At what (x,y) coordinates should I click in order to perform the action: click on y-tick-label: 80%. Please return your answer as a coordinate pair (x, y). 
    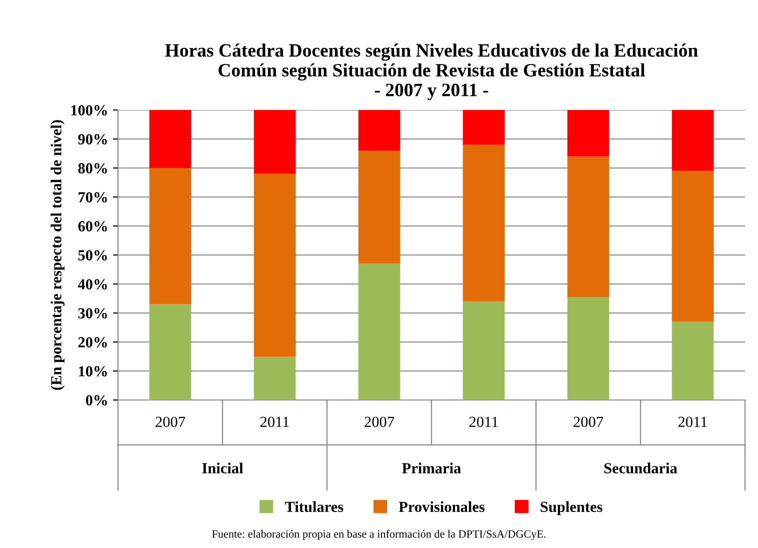
    Looking at the image, I should click on (92, 168).